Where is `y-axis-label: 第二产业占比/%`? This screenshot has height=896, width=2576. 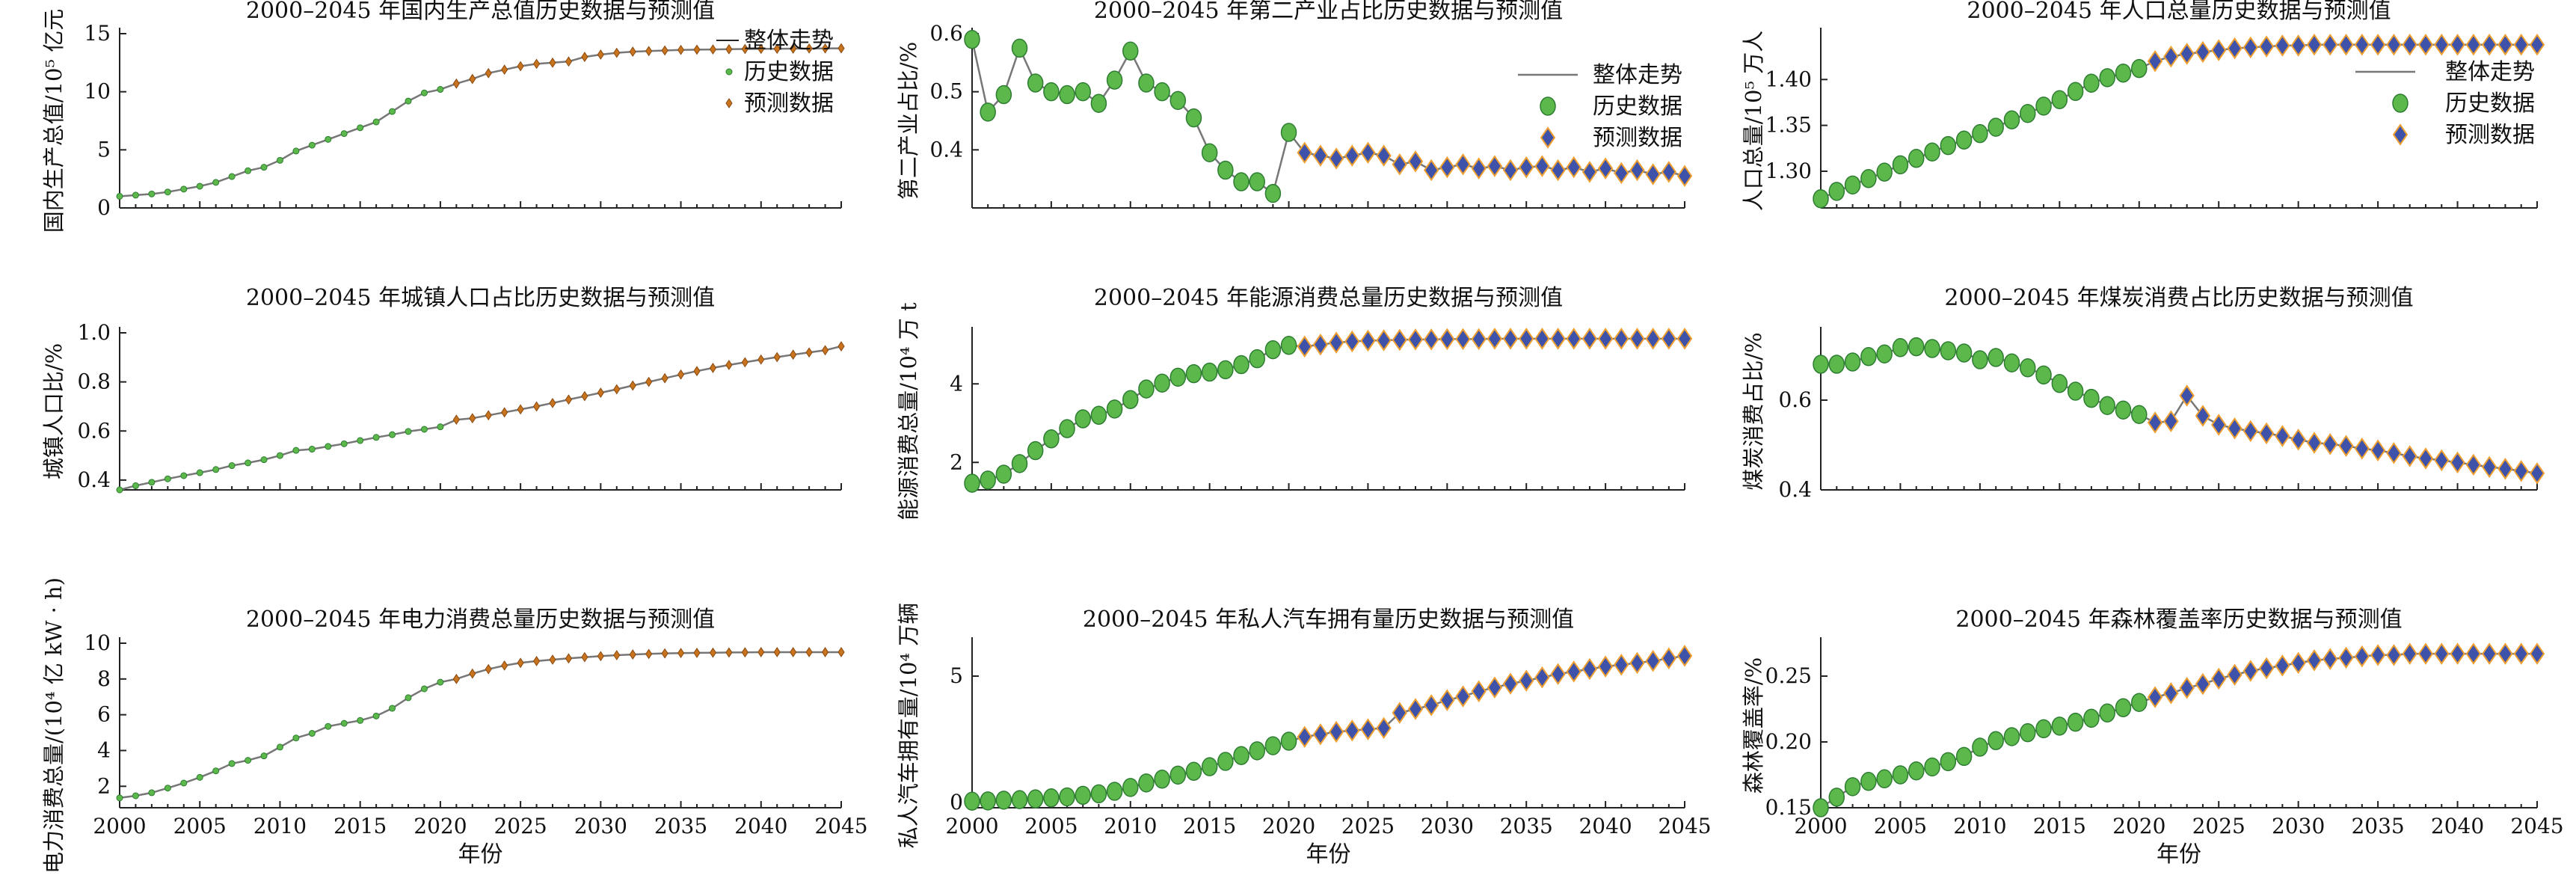 y-axis-label: 第二产业占比/% is located at coordinates (908, 121).